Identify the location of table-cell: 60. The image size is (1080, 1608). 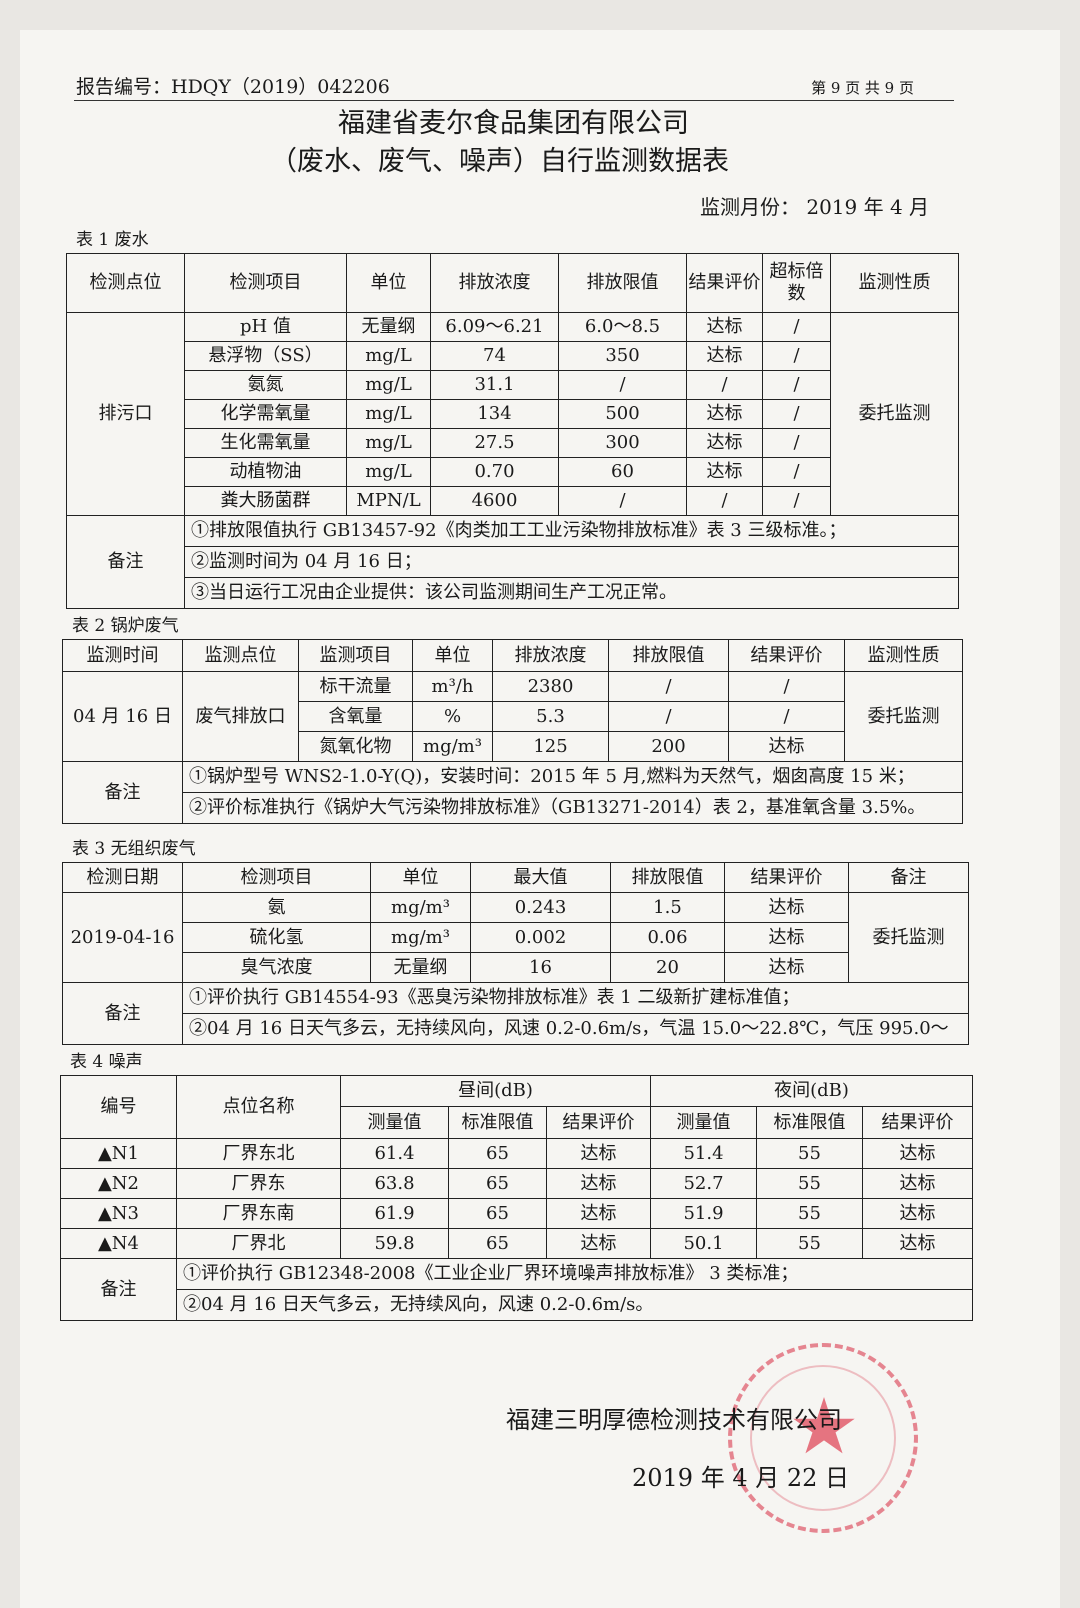
(622, 472).